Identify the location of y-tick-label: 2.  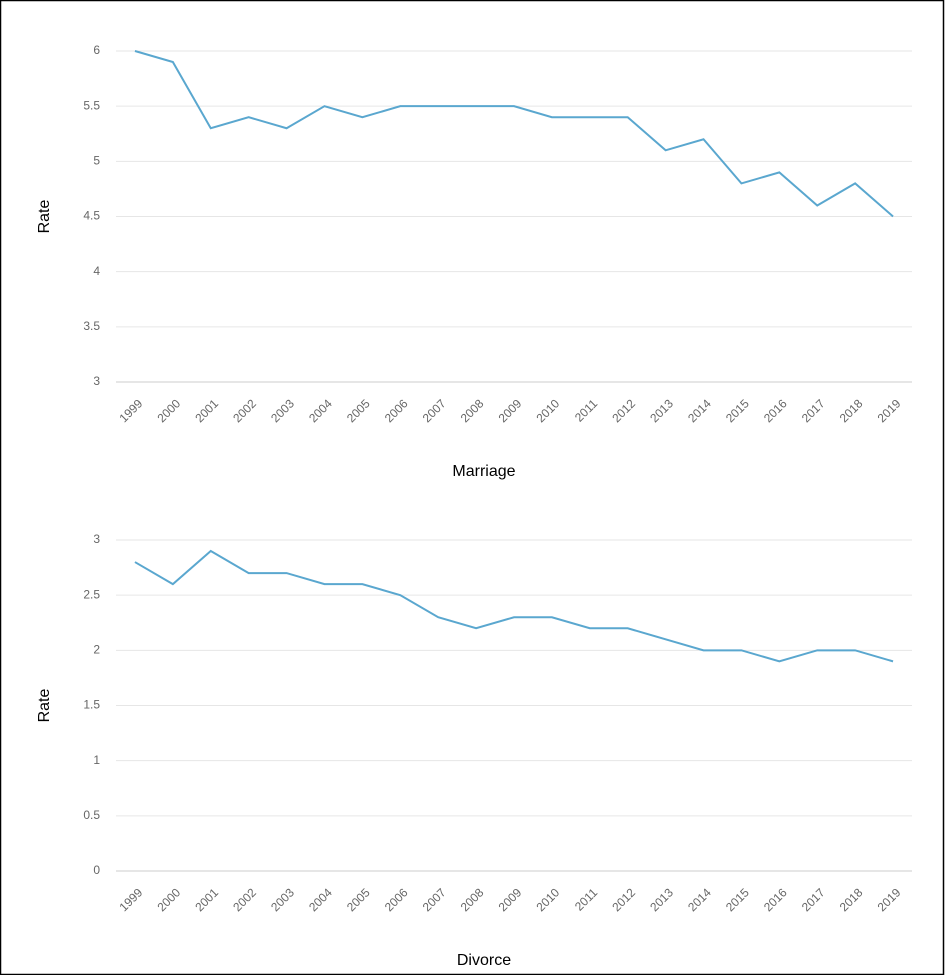
(96, 650).